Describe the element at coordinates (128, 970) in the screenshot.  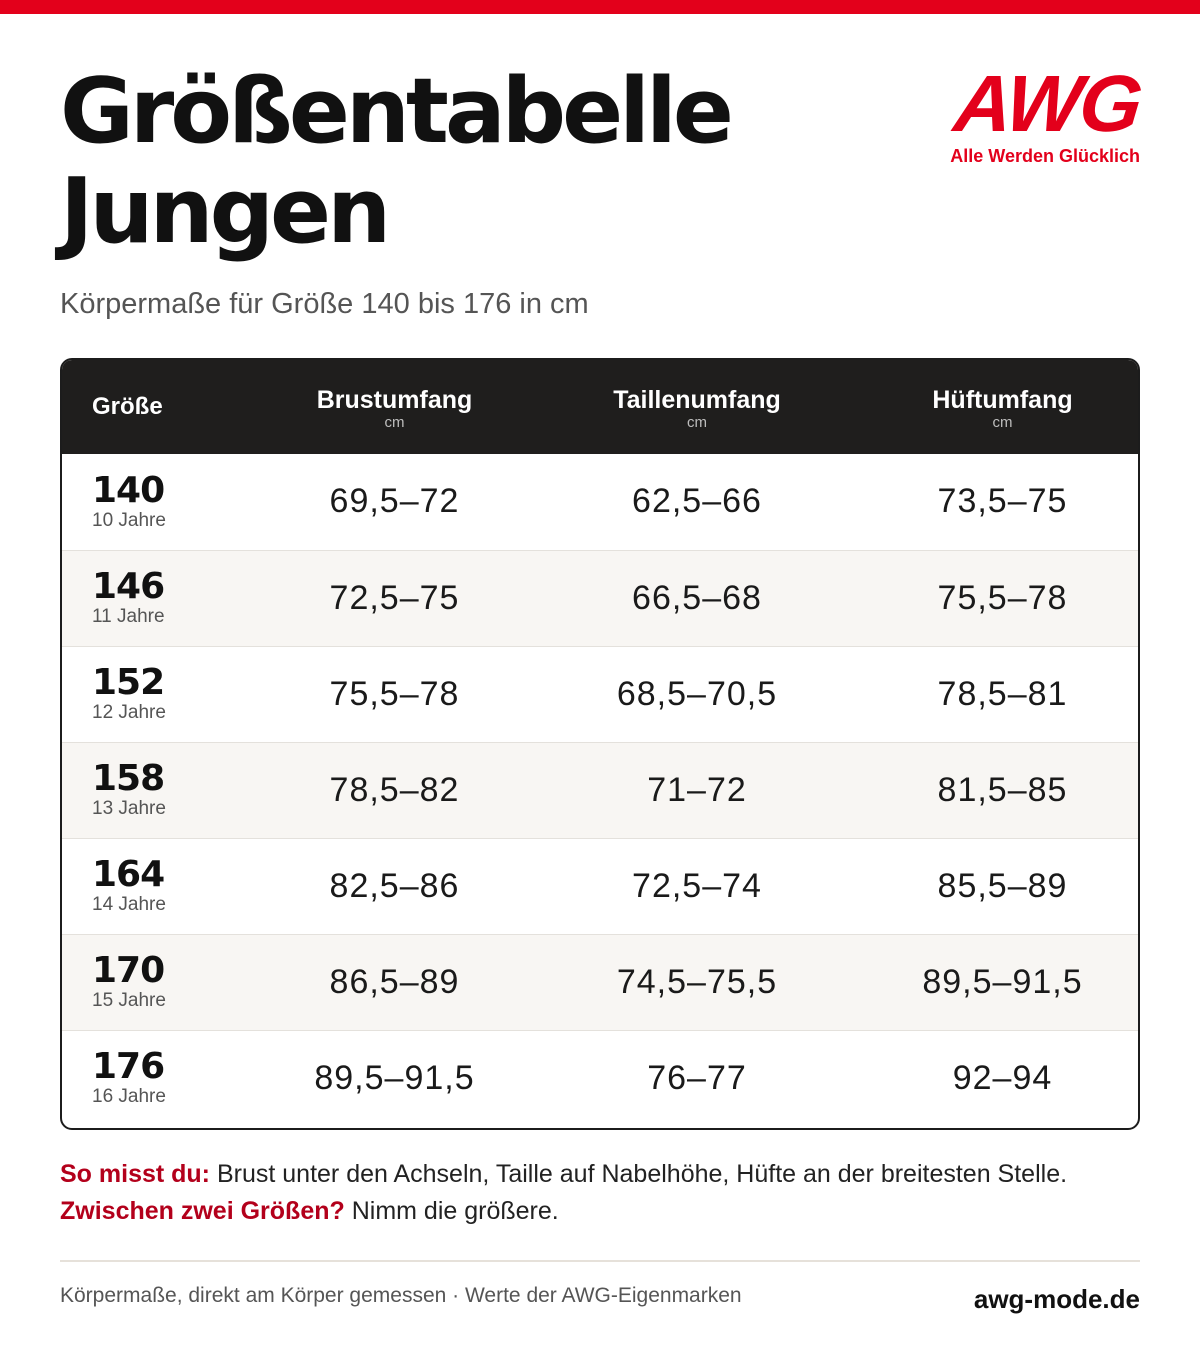
I see `size-value: 170` at that location.